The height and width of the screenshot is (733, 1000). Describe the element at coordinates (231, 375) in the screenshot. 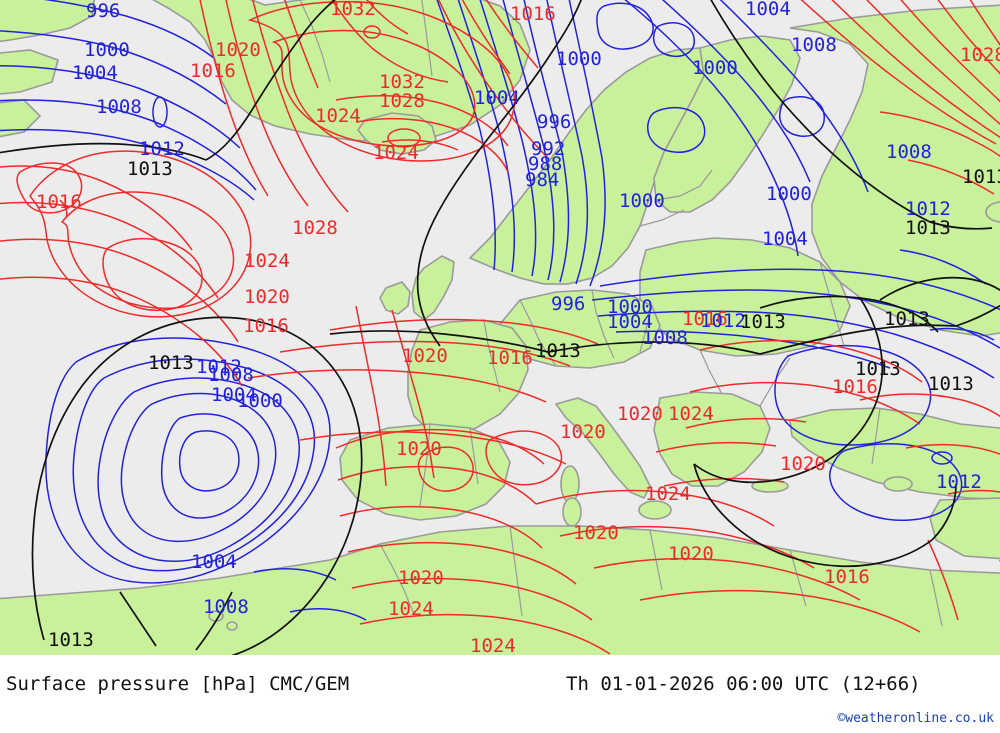

I see `isobar-label-1008-58: 1008` at that location.